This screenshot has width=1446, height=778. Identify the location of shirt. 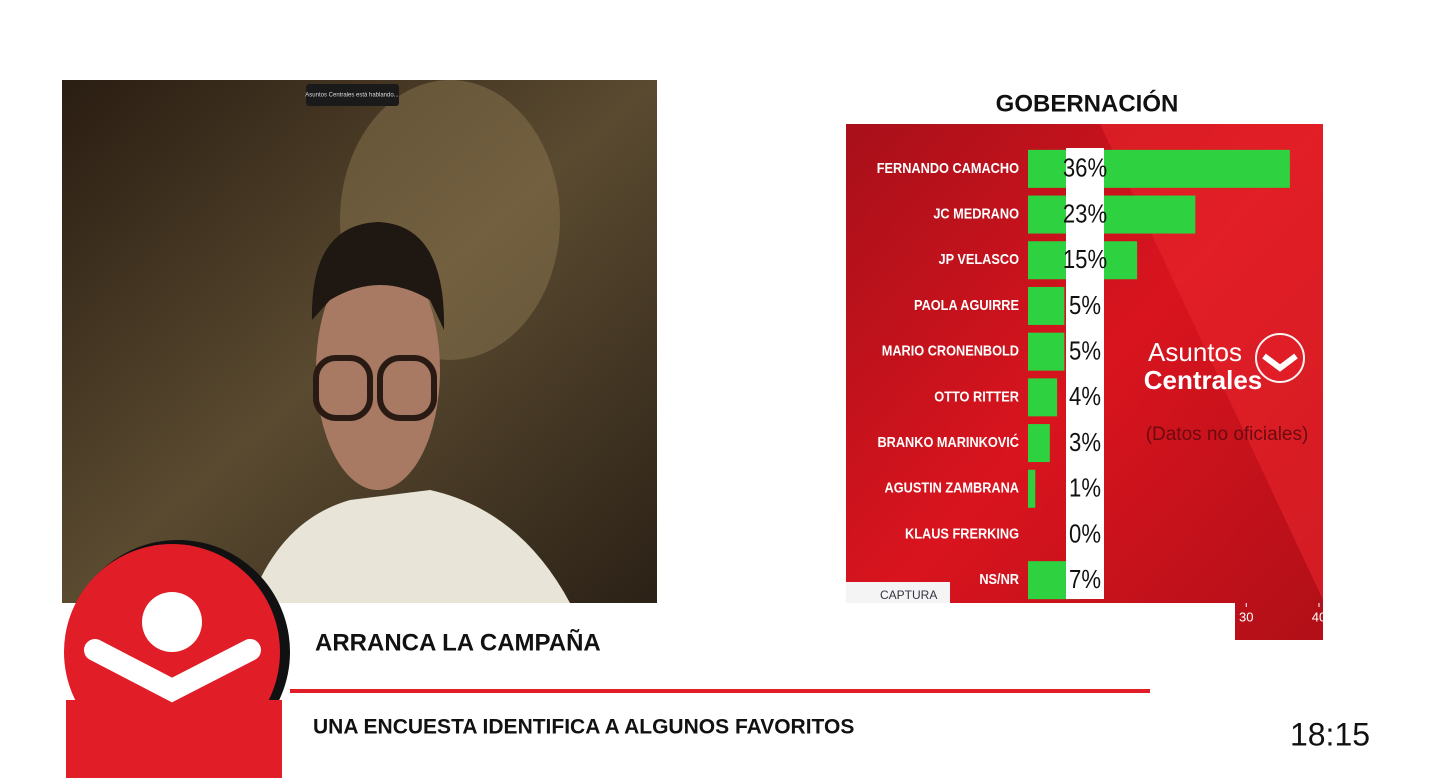
(410, 546).